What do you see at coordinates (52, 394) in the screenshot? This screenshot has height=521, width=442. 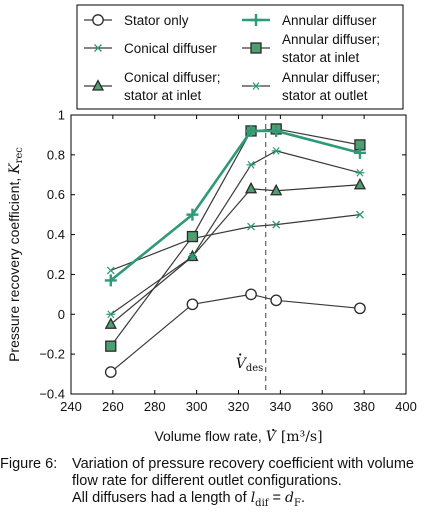 I see `y-tick-label: −0.4` at bounding box center [52, 394].